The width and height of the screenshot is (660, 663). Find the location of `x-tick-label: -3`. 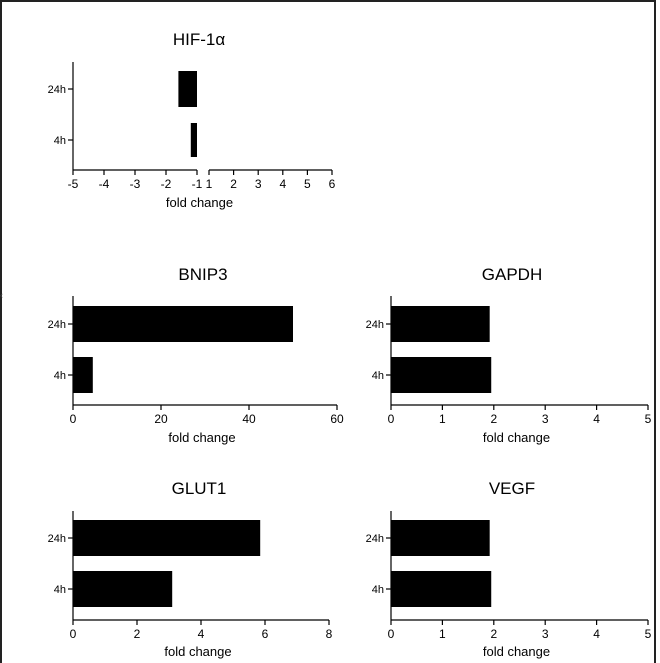

x-tick-label: -3 is located at coordinates (135, 184).